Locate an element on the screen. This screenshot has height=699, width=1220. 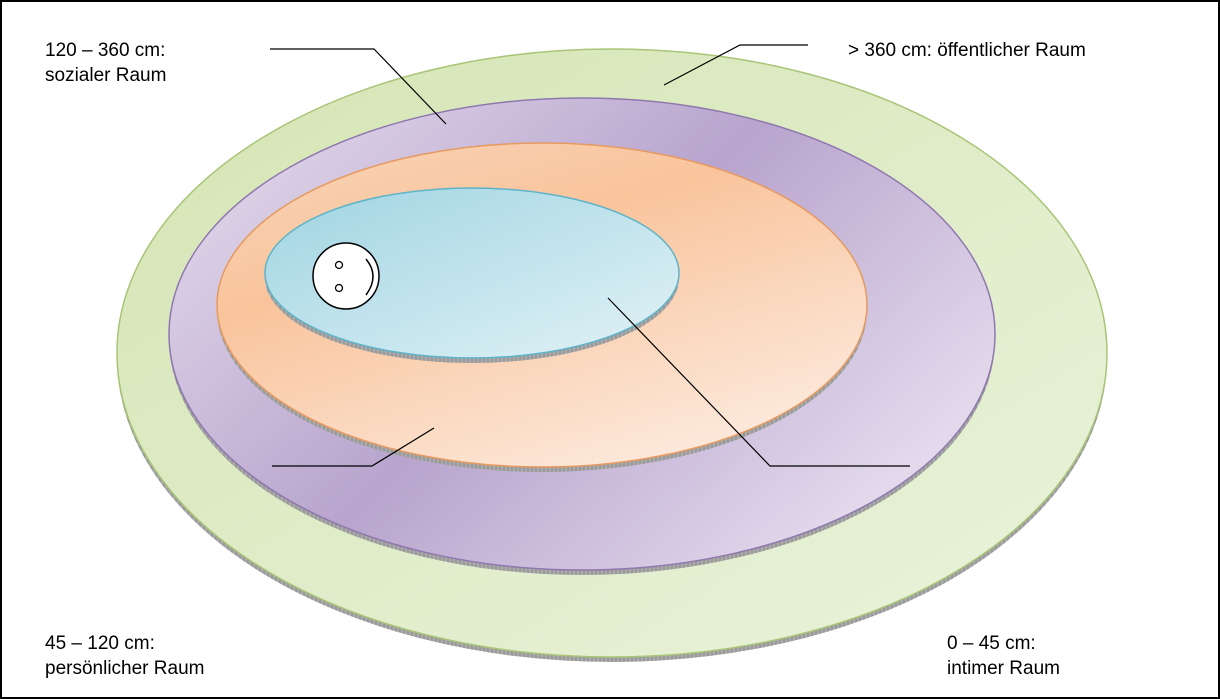
label-personal-range: 45 – 120 cm: is located at coordinates (100, 643).